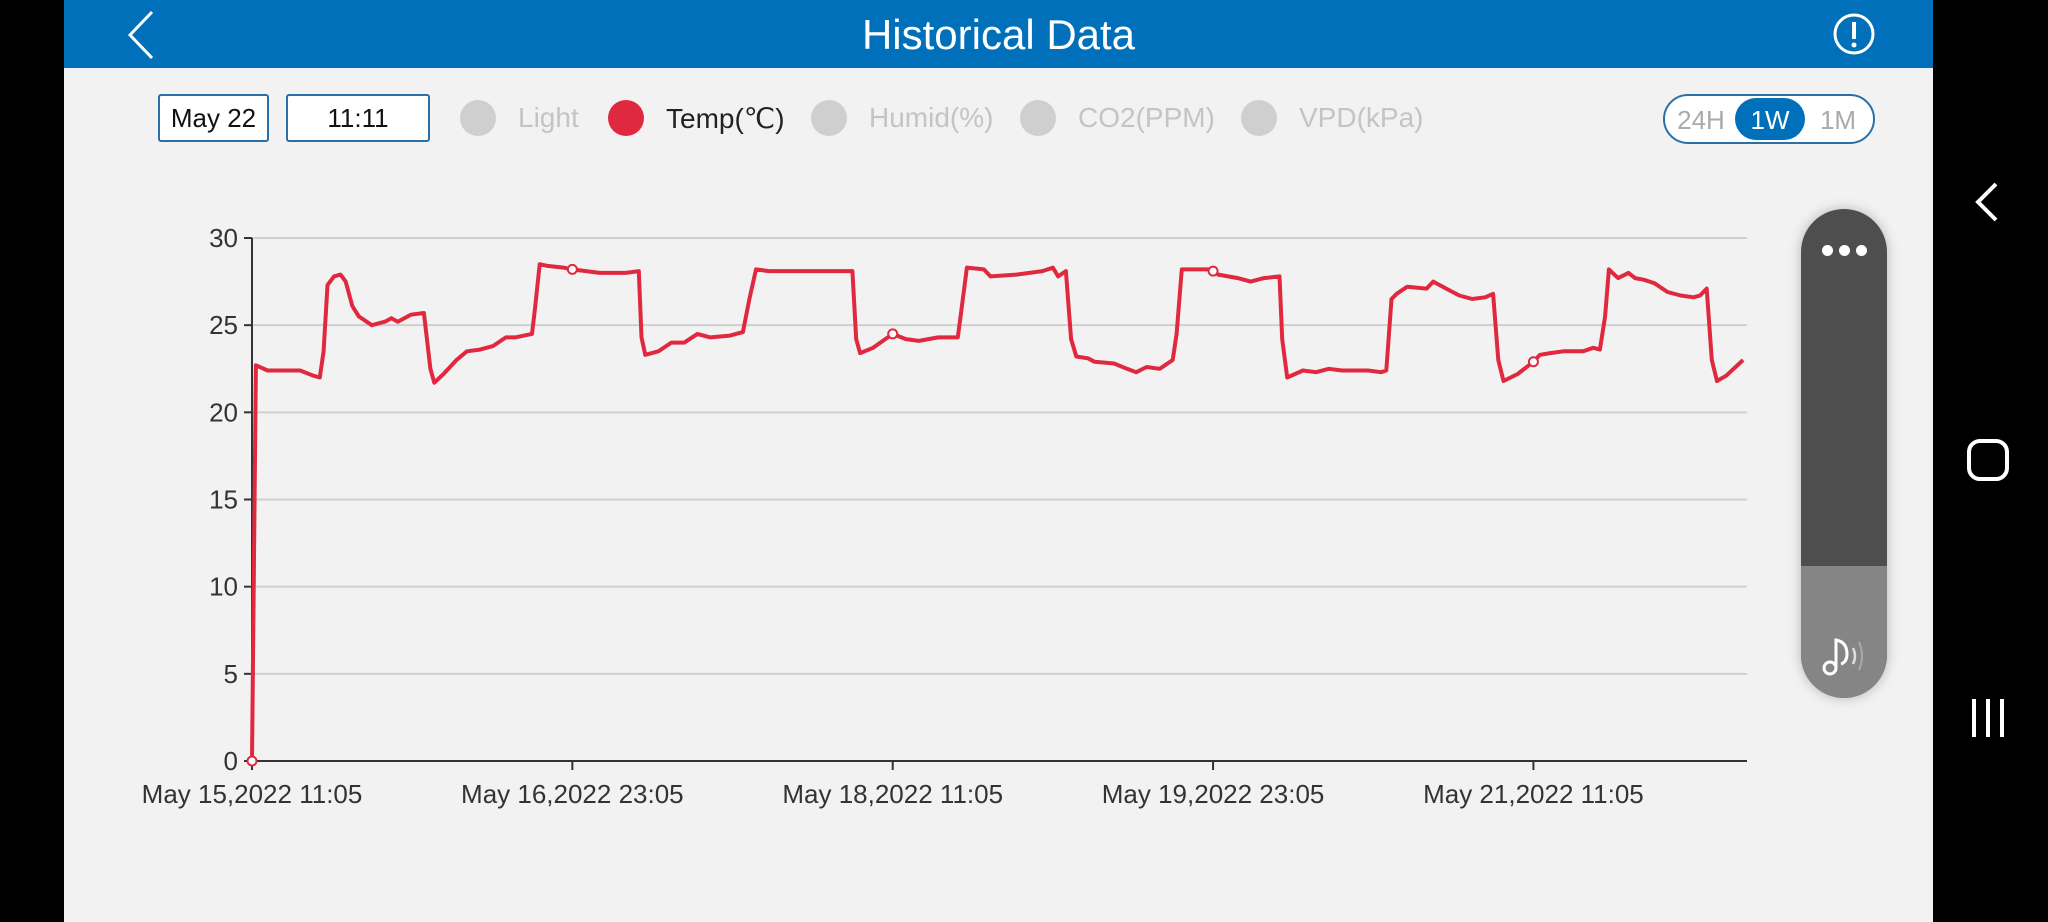 The height and width of the screenshot is (922, 2048). I want to click on y-tick-label: 5, so click(231, 674).